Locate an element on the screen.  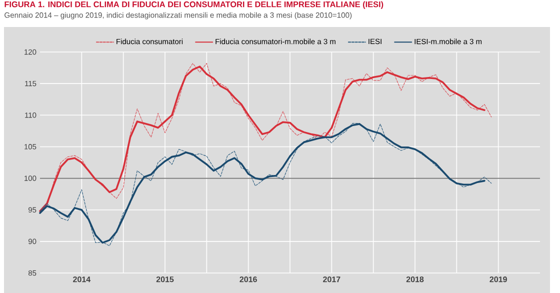
x-tick-label: 2016 is located at coordinates (248, 279).